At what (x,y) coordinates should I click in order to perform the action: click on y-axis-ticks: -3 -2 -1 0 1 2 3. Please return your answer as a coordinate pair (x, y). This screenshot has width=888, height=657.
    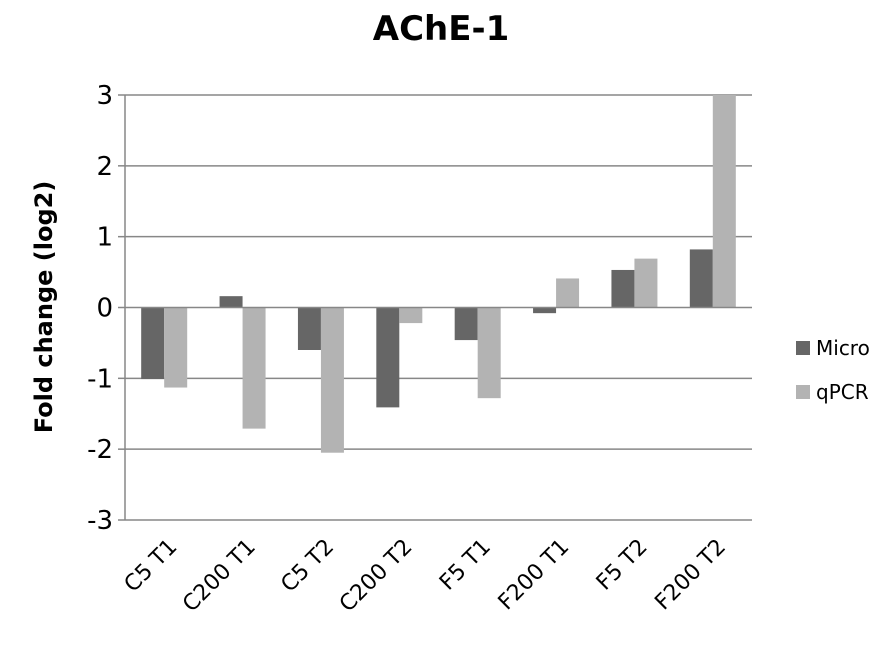
    Looking at the image, I should click on (106, 308).